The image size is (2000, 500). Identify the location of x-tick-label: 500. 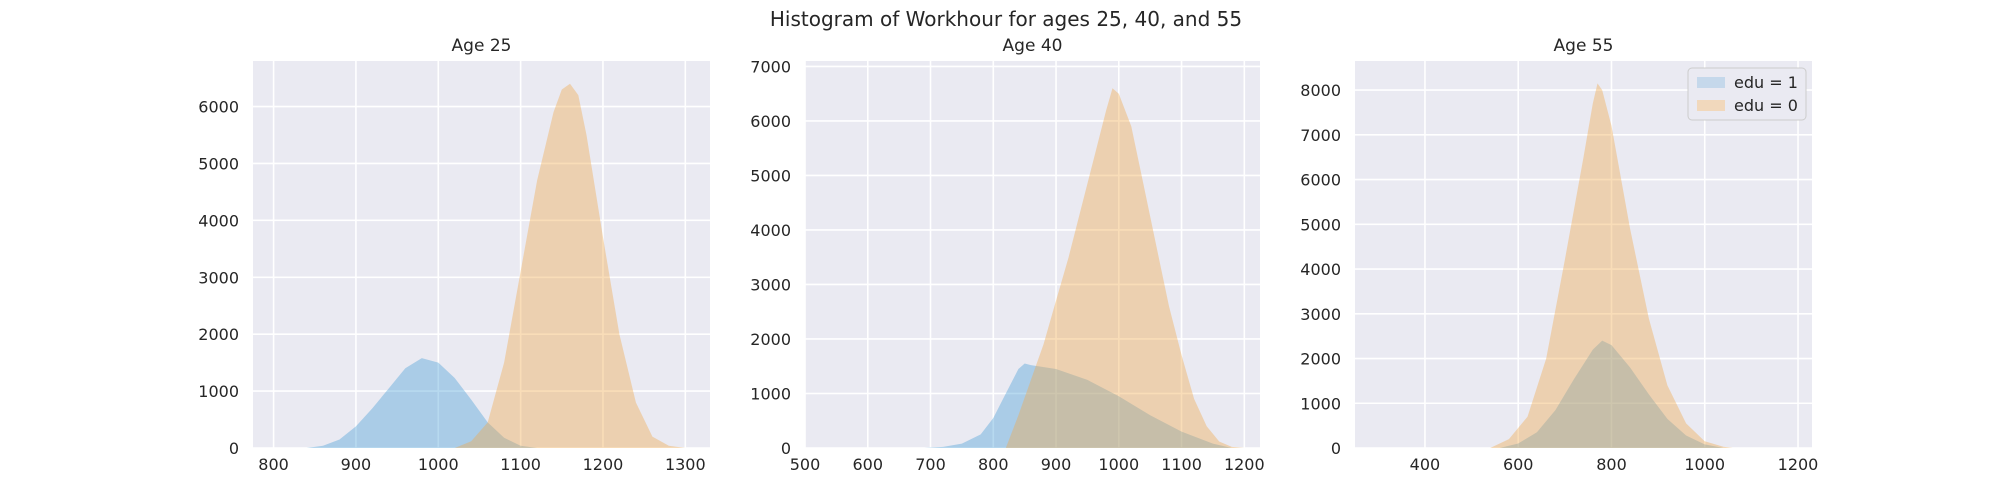
(805, 464).